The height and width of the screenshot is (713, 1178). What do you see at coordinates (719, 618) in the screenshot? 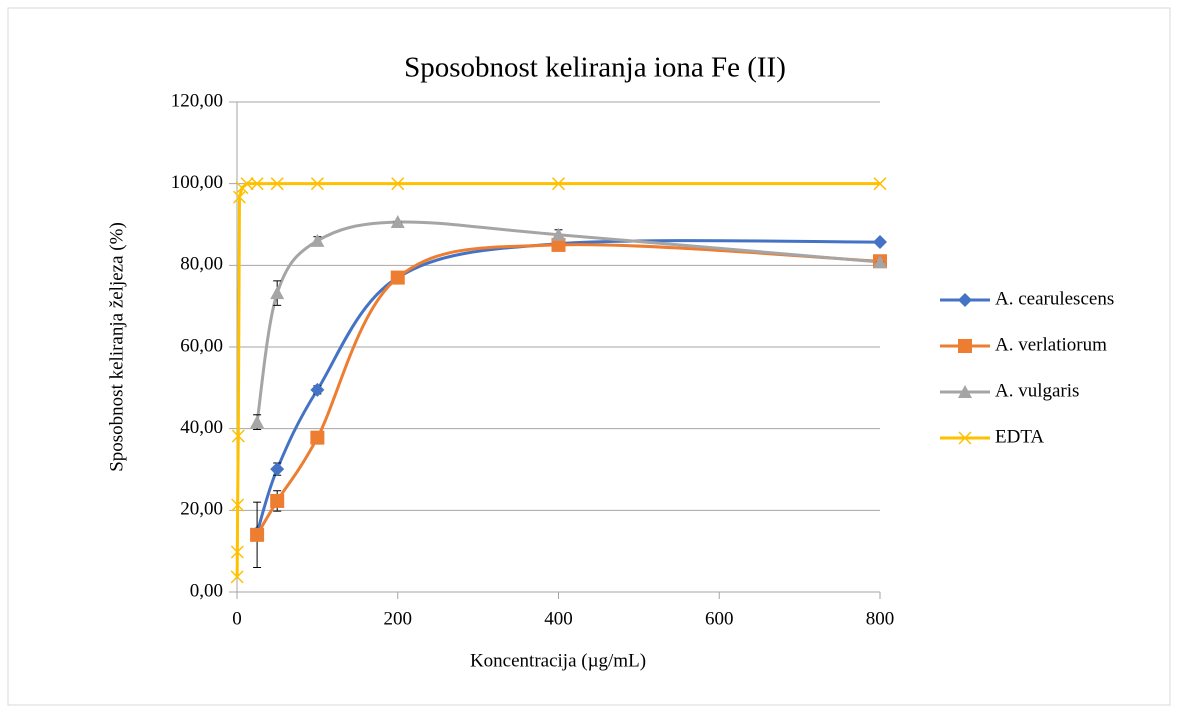
I see `x-tick-label: 600` at bounding box center [719, 618].